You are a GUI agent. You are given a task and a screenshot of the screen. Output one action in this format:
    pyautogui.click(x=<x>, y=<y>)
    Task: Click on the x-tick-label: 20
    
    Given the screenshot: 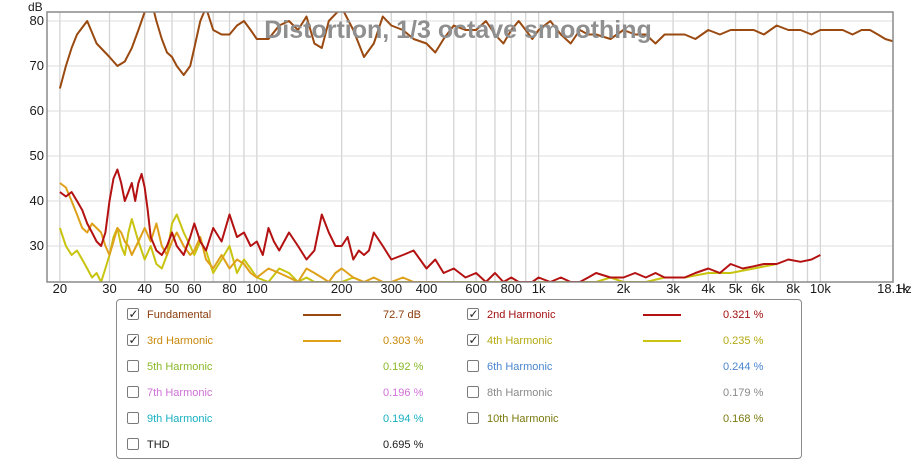 What is the action you would take?
    pyautogui.click(x=60, y=288)
    